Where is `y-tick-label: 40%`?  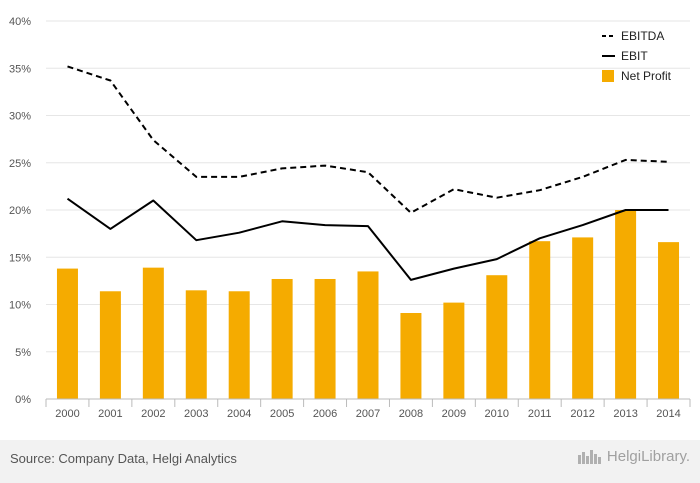 y-tick-label: 40% is located at coordinates (20, 22).